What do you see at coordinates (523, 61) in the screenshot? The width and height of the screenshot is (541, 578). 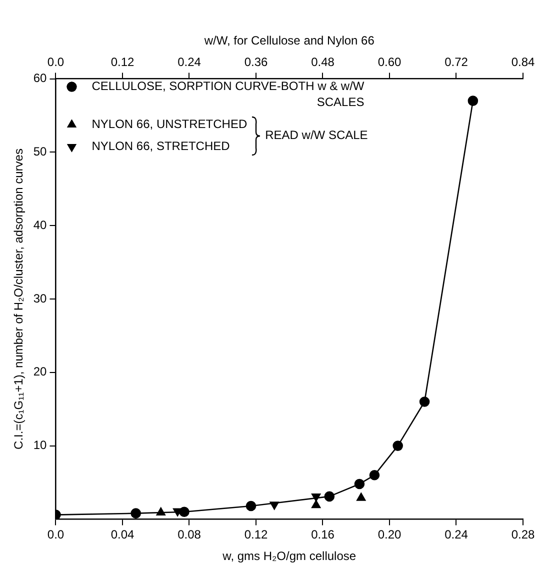 I see `x2-tick-label: 0.84` at bounding box center [523, 61].